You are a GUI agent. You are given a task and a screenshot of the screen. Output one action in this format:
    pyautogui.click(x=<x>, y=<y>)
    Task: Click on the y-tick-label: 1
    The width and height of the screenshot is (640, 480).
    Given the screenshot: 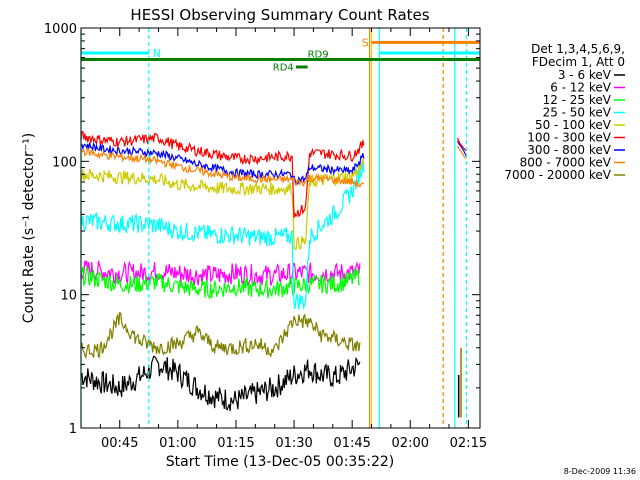 What is the action you would take?
    pyautogui.click(x=73, y=429)
    